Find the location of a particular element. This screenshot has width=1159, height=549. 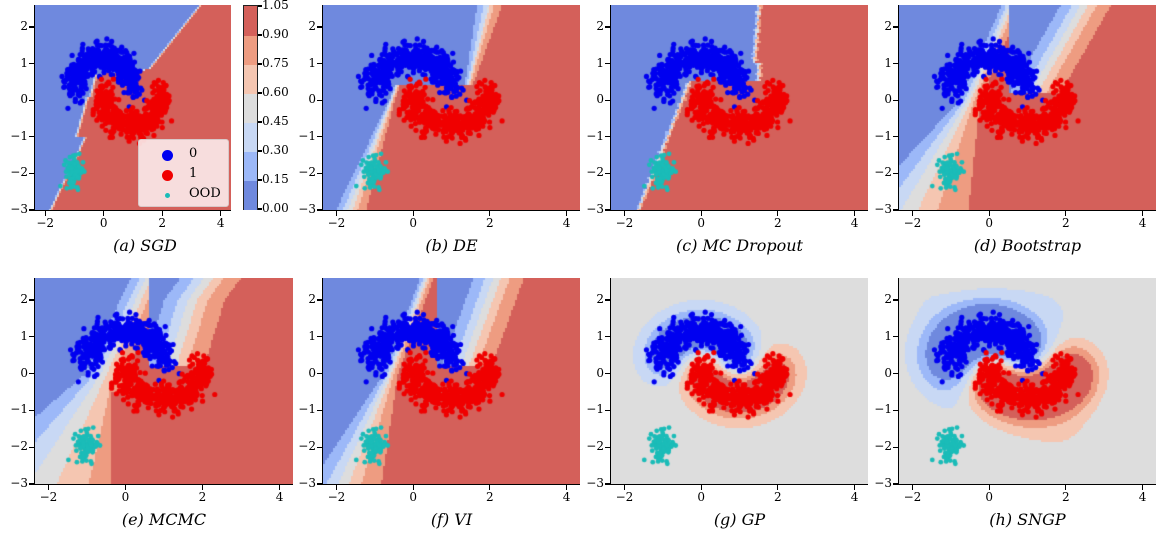

contour-map-mcd is located at coordinates (739, 107).